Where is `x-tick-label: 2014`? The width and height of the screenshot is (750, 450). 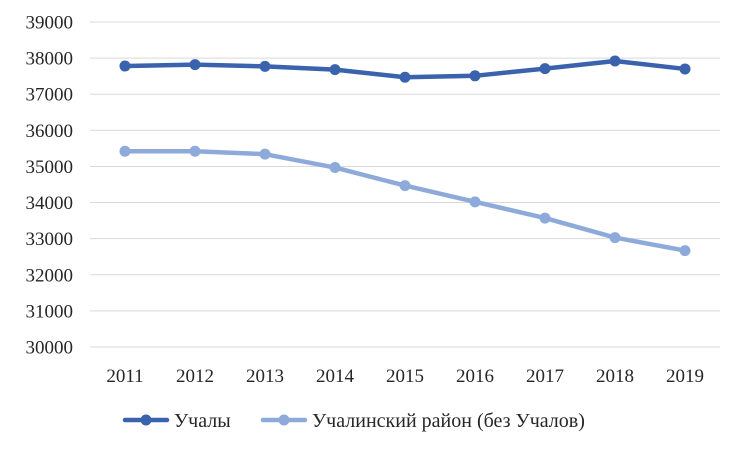
x-tick-label: 2014 is located at coordinates (335, 376).